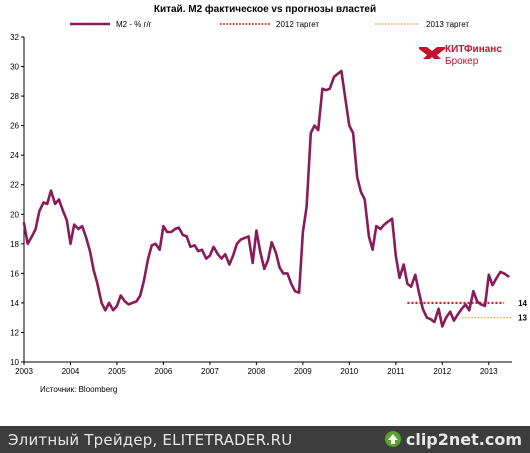  What do you see at coordinates (117, 371) in the screenshot?
I see `x-tick-label: 2005` at bounding box center [117, 371].